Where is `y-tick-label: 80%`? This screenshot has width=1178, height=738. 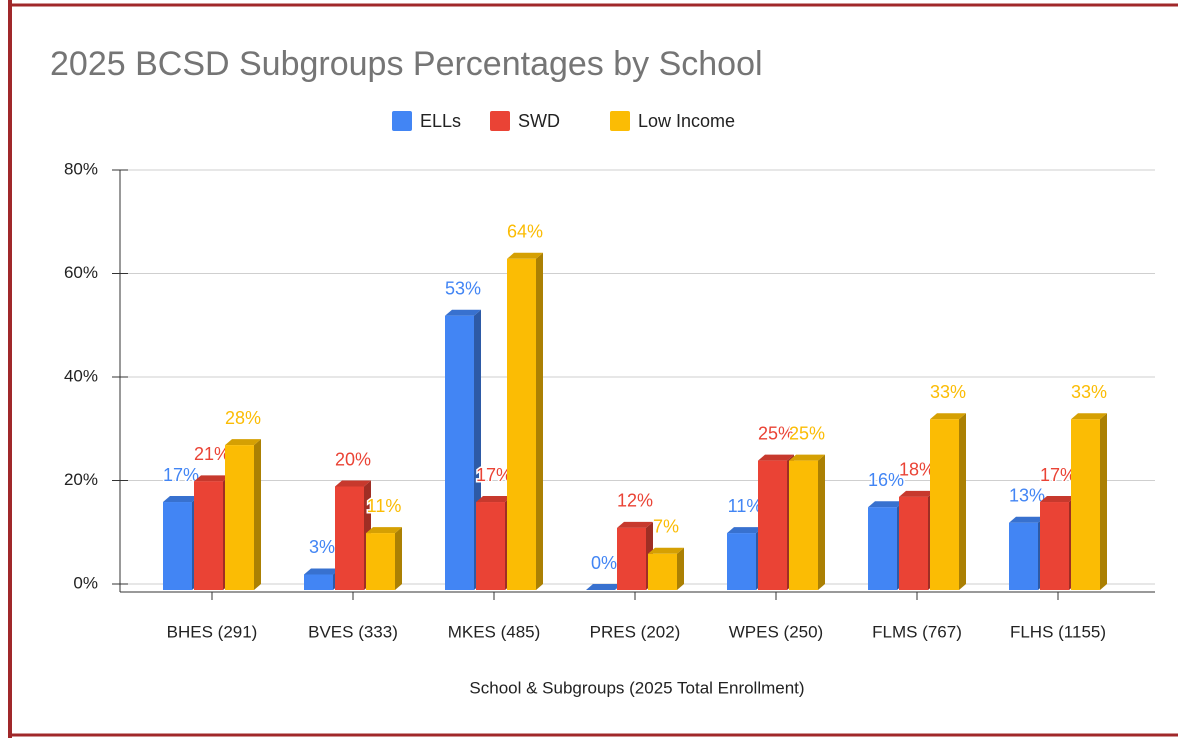
y-tick-label: 80% is located at coordinates (81, 168).